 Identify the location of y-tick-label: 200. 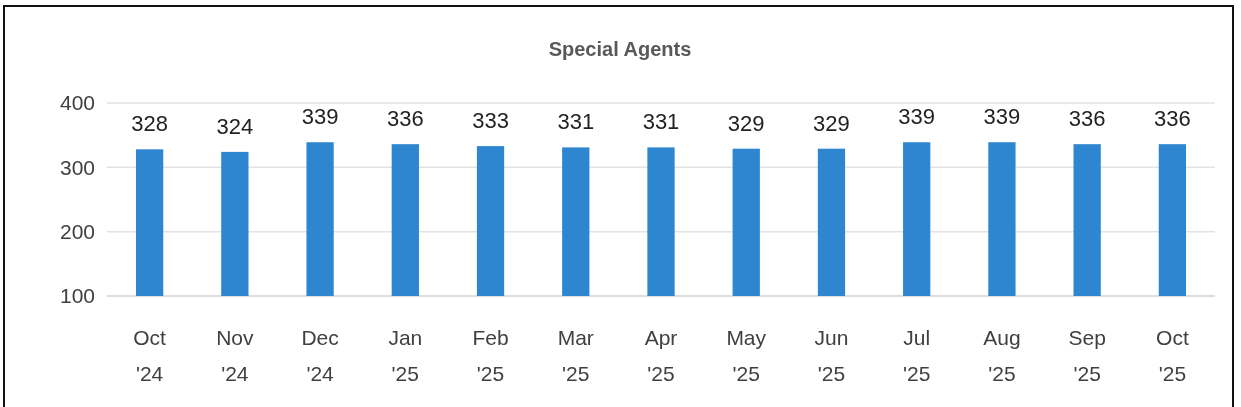
(77, 232).